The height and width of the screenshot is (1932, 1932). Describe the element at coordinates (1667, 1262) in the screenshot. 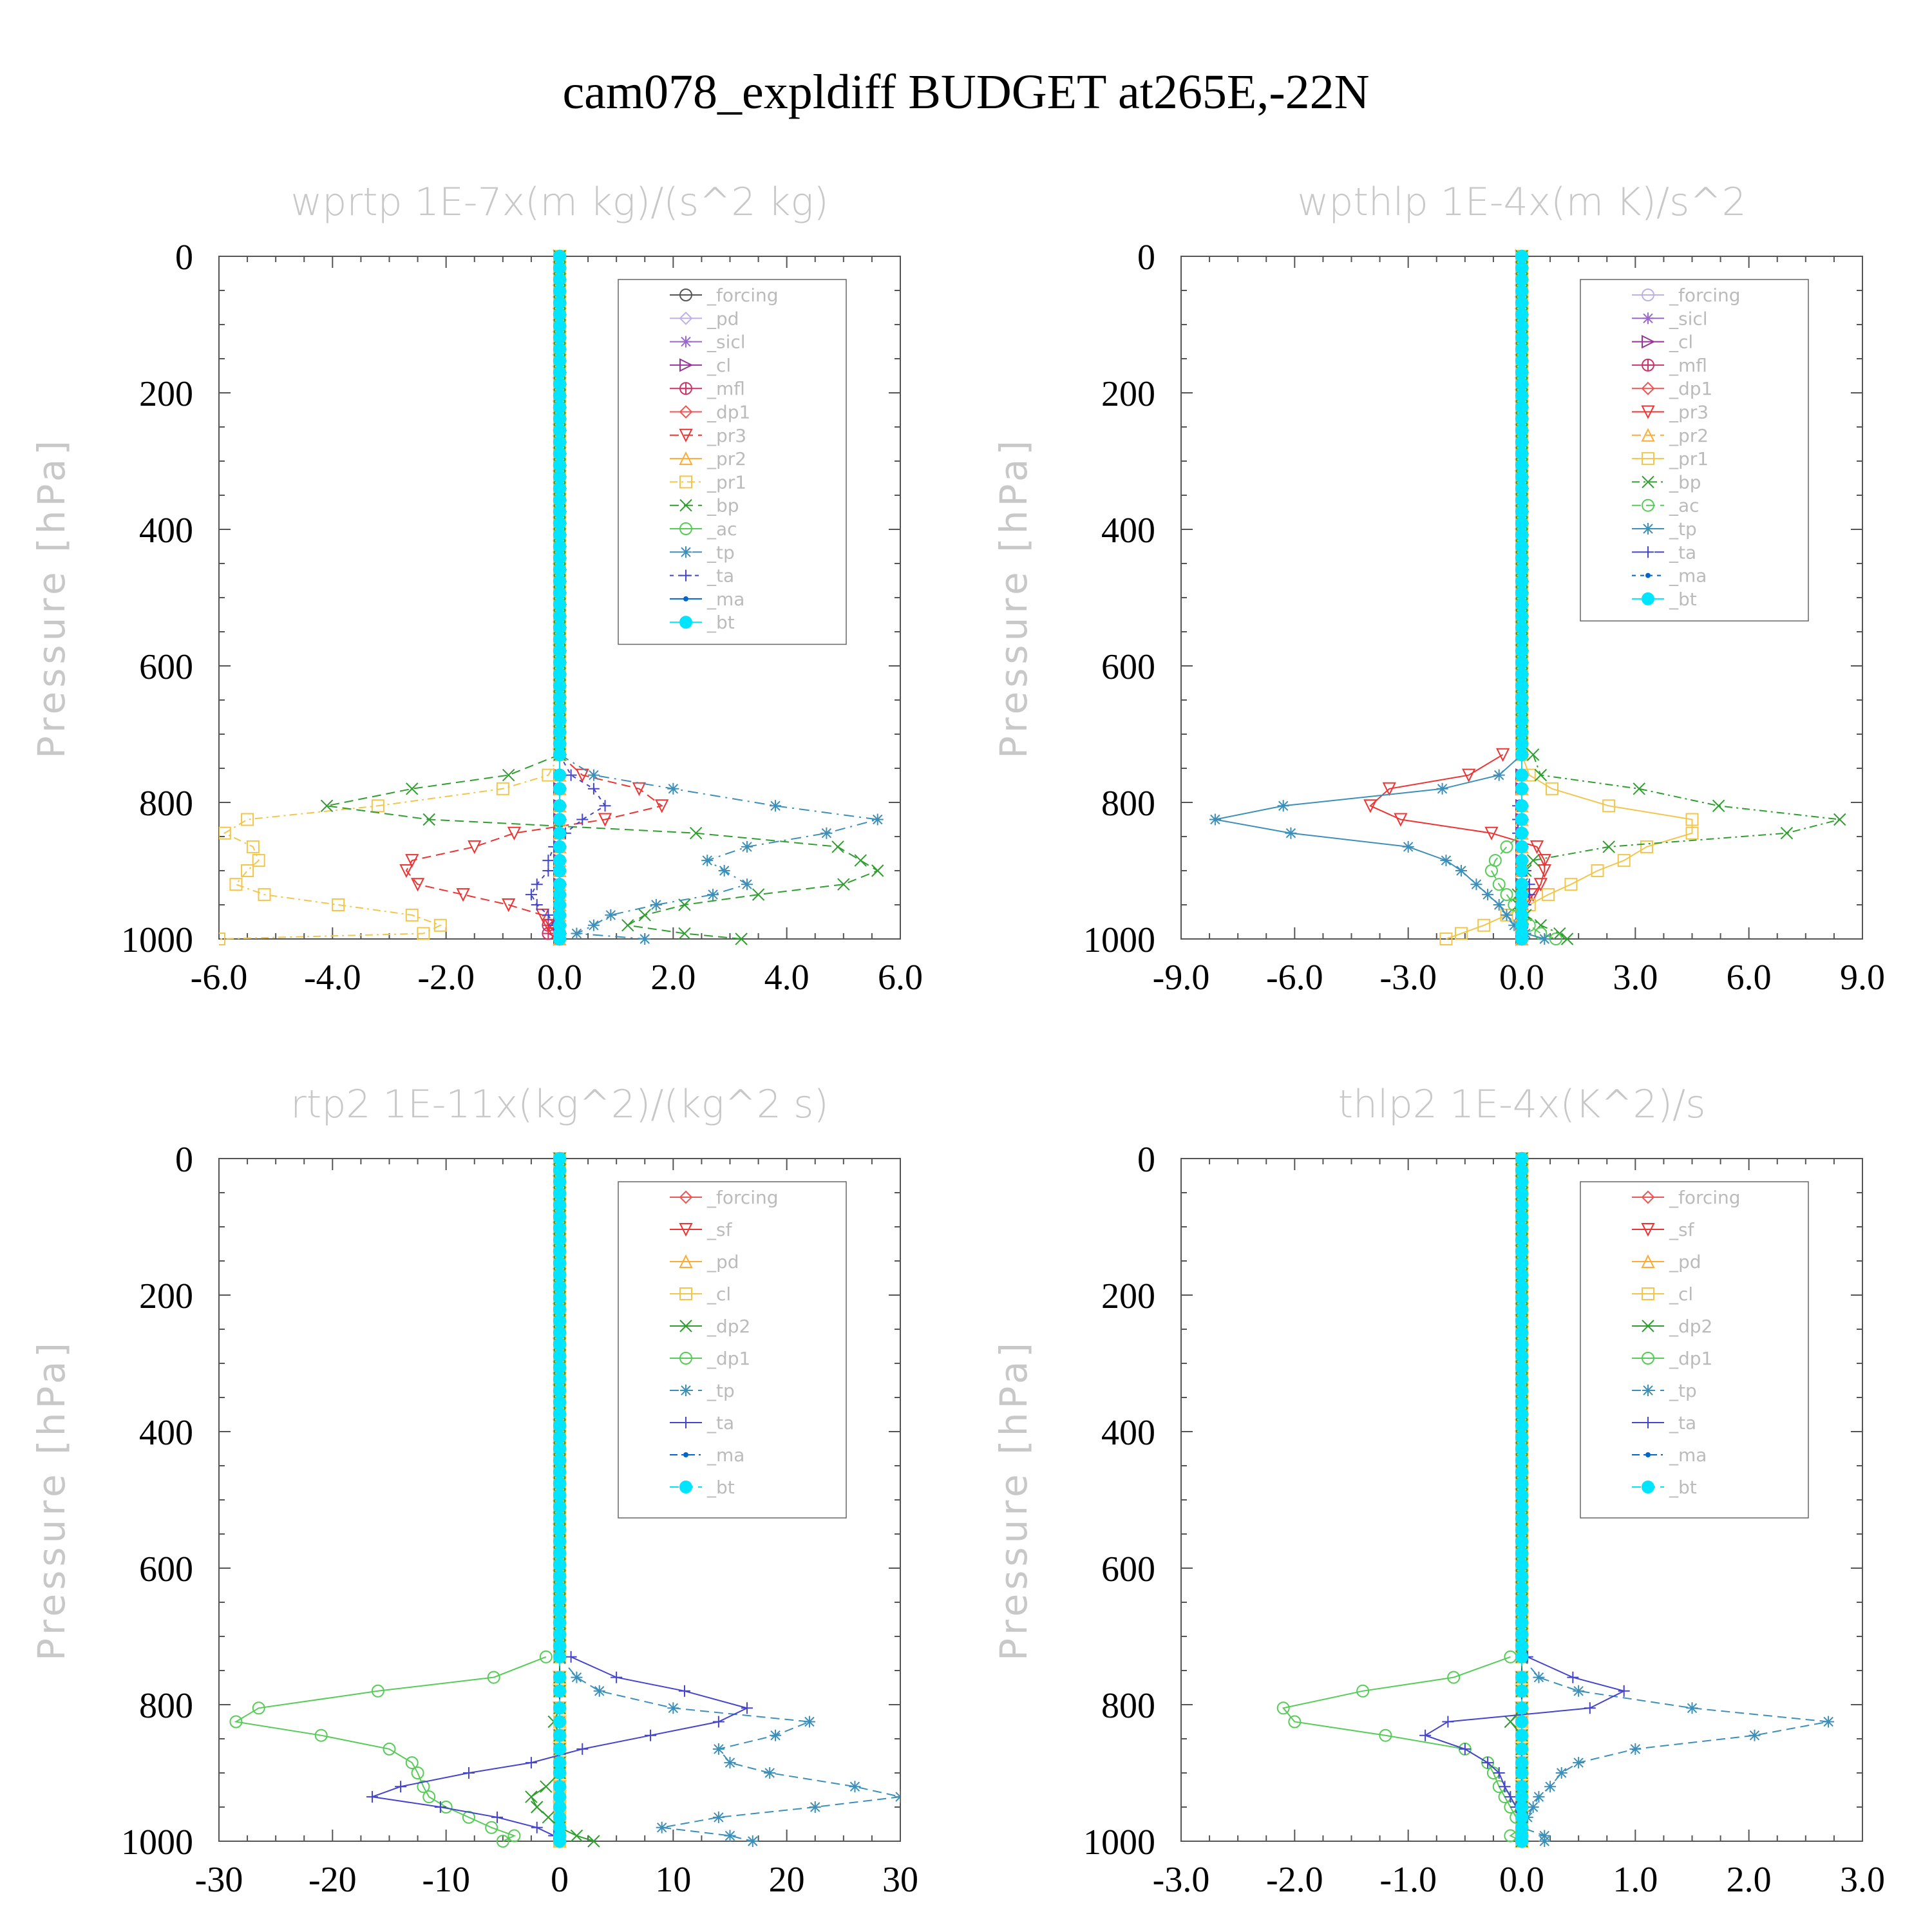

I see `legend-entry: _pd` at that location.